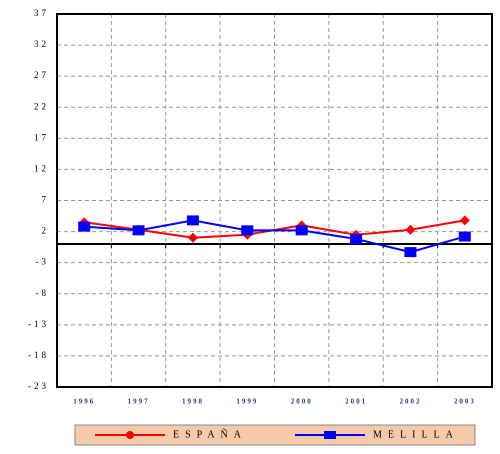 The height and width of the screenshot is (454, 500). Describe the element at coordinates (41, 168) in the screenshot. I see `y-tick-label: 12` at that location.